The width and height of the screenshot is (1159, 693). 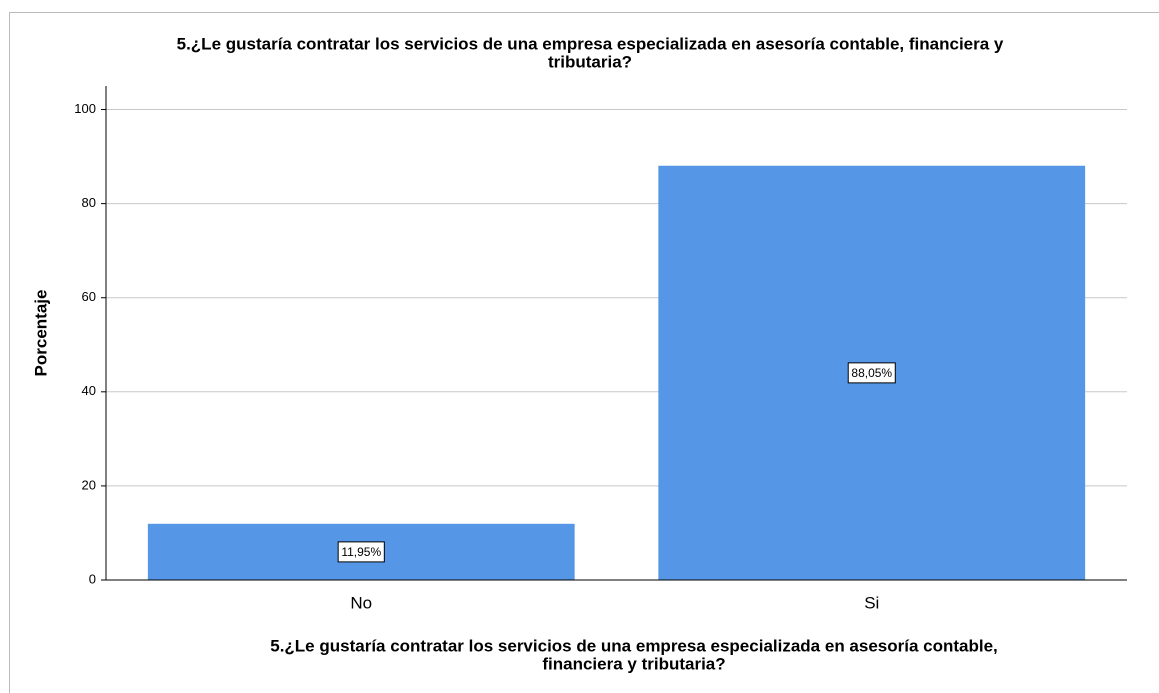 I want to click on y-axis-label: Porcentaje, so click(x=40, y=333).